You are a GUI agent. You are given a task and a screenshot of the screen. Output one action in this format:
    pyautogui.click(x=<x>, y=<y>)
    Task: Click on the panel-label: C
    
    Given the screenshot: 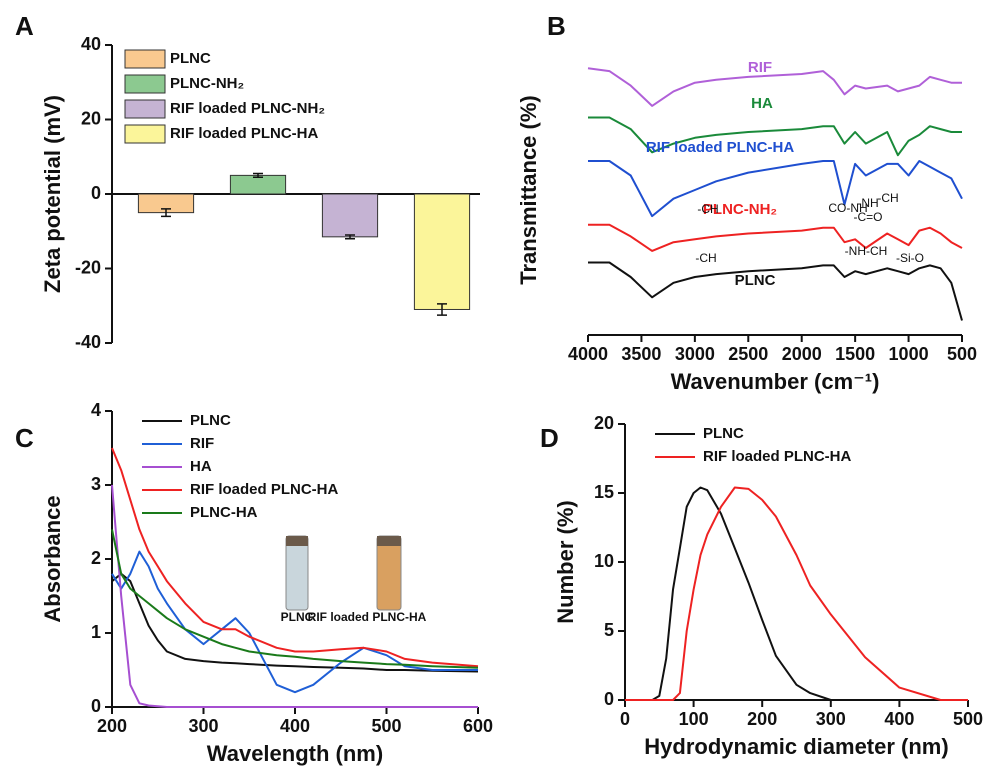 What is the action you would take?
    pyautogui.click(x=24, y=438)
    